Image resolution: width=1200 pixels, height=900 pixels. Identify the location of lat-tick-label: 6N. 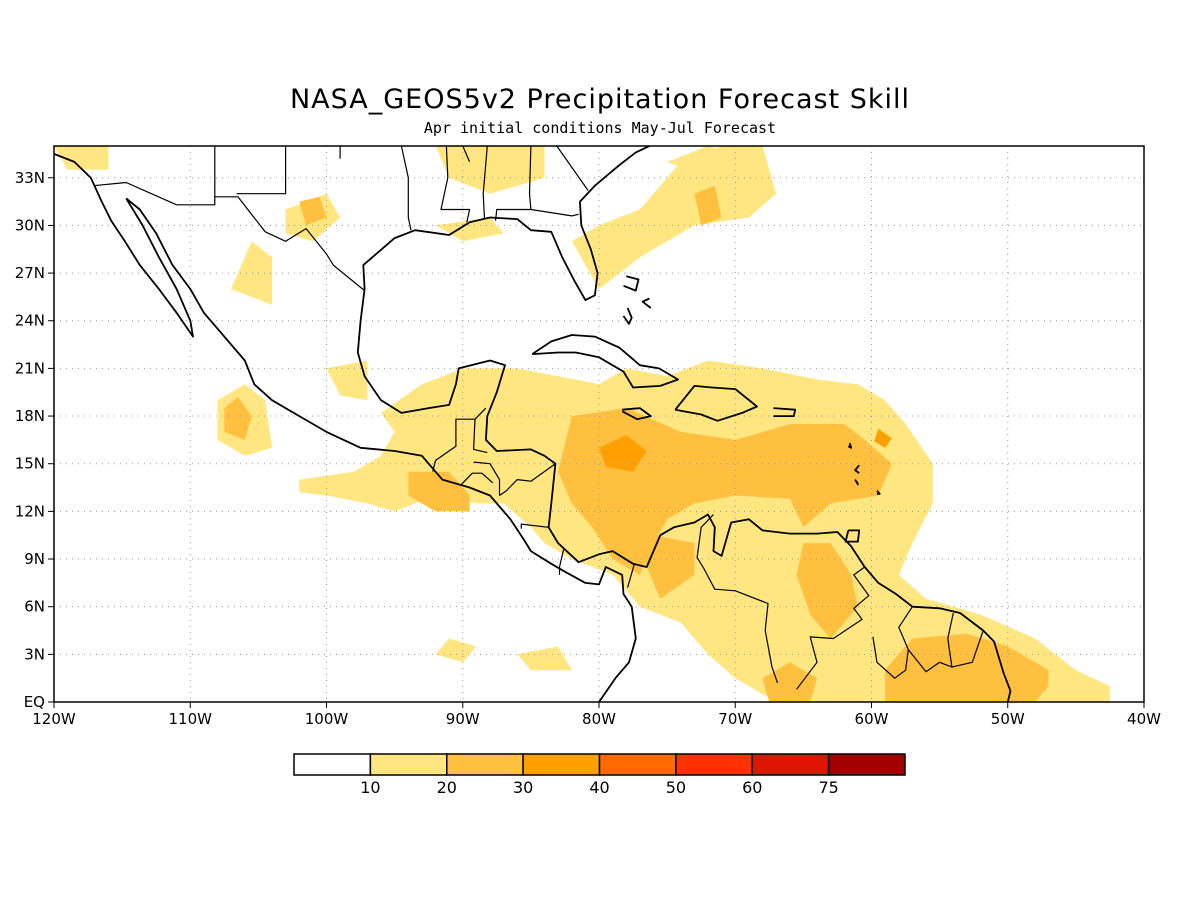
(34, 607).